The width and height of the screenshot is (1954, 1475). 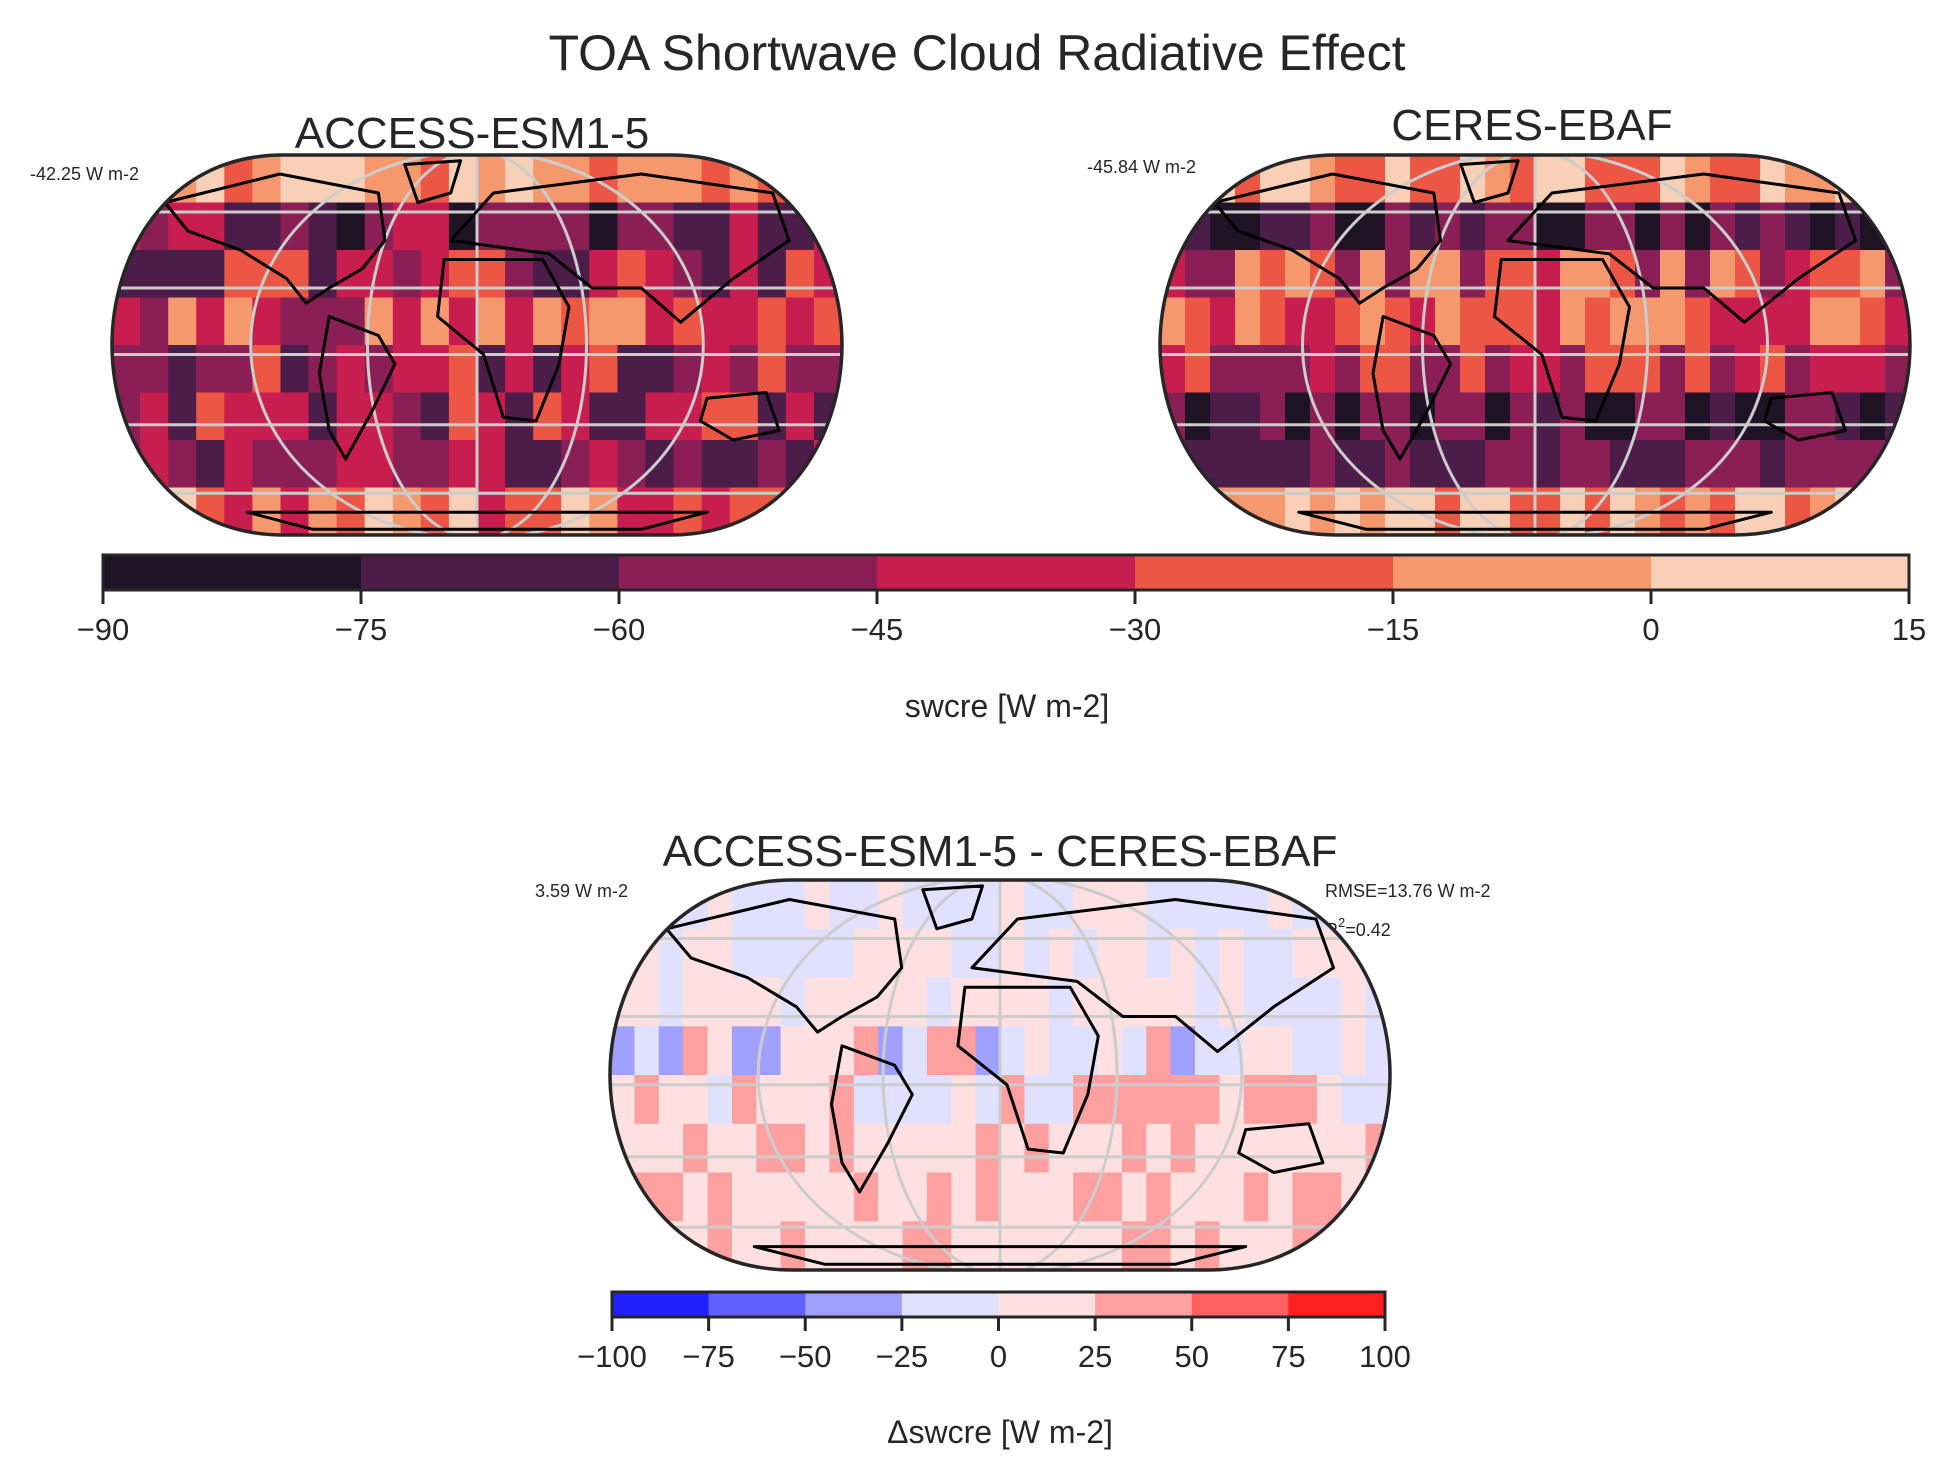 What do you see at coordinates (581, 891) in the screenshot?
I see `mean-label-diff: 3.59 W m-2` at bounding box center [581, 891].